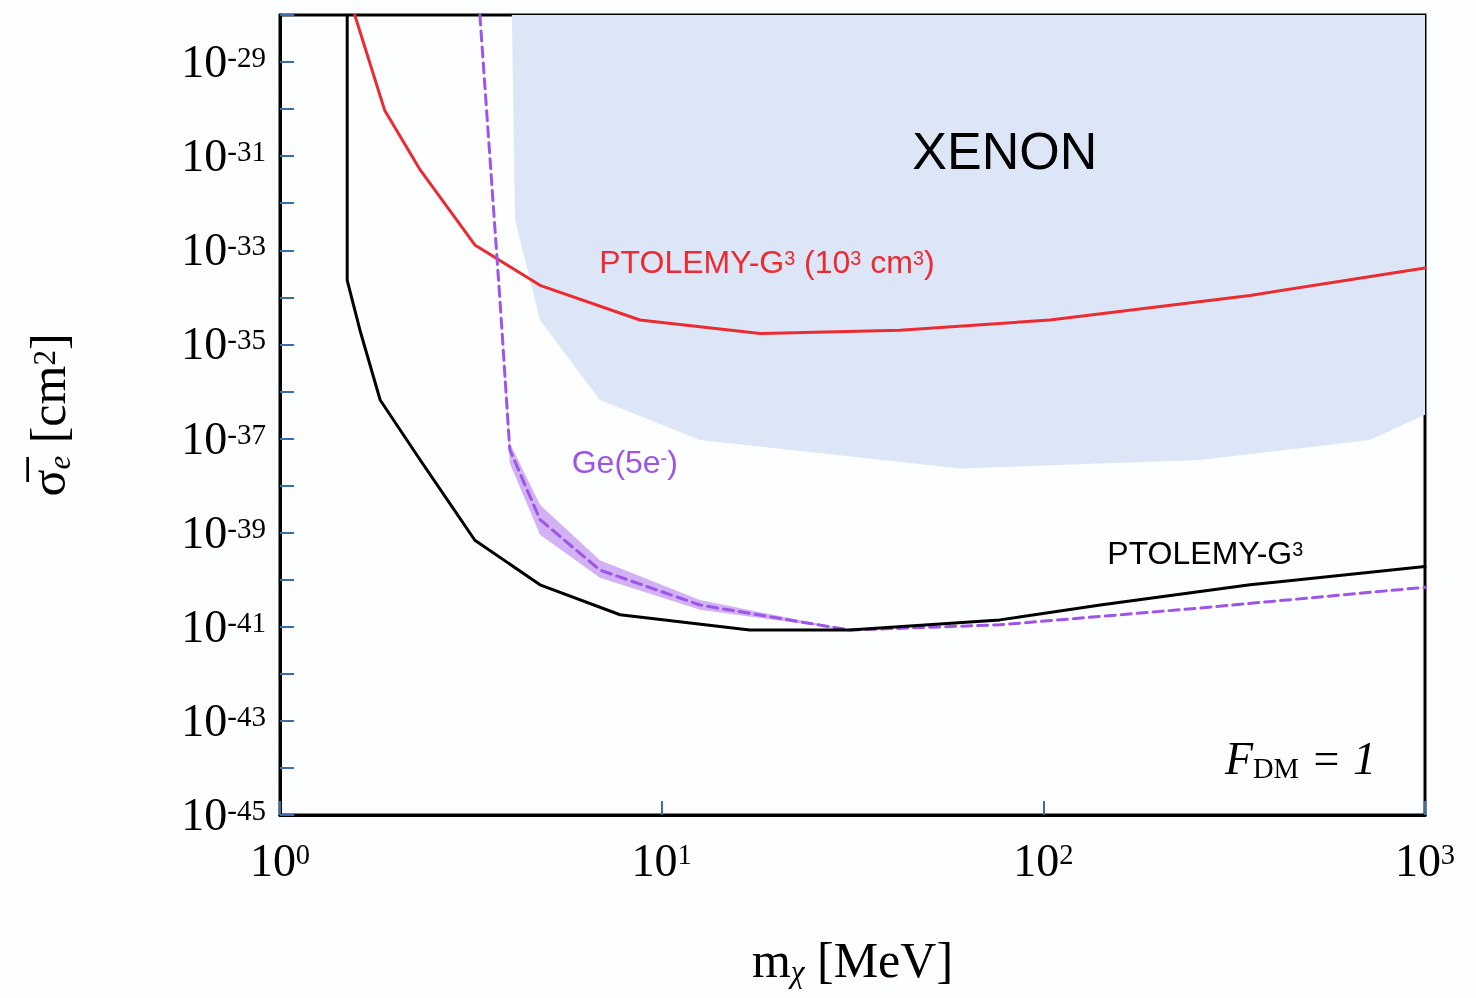 The width and height of the screenshot is (1476, 998). Describe the element at coordinates (223, 156) in the screenshot. I see `y-tick-label: 10$^{-31}$` at that location.